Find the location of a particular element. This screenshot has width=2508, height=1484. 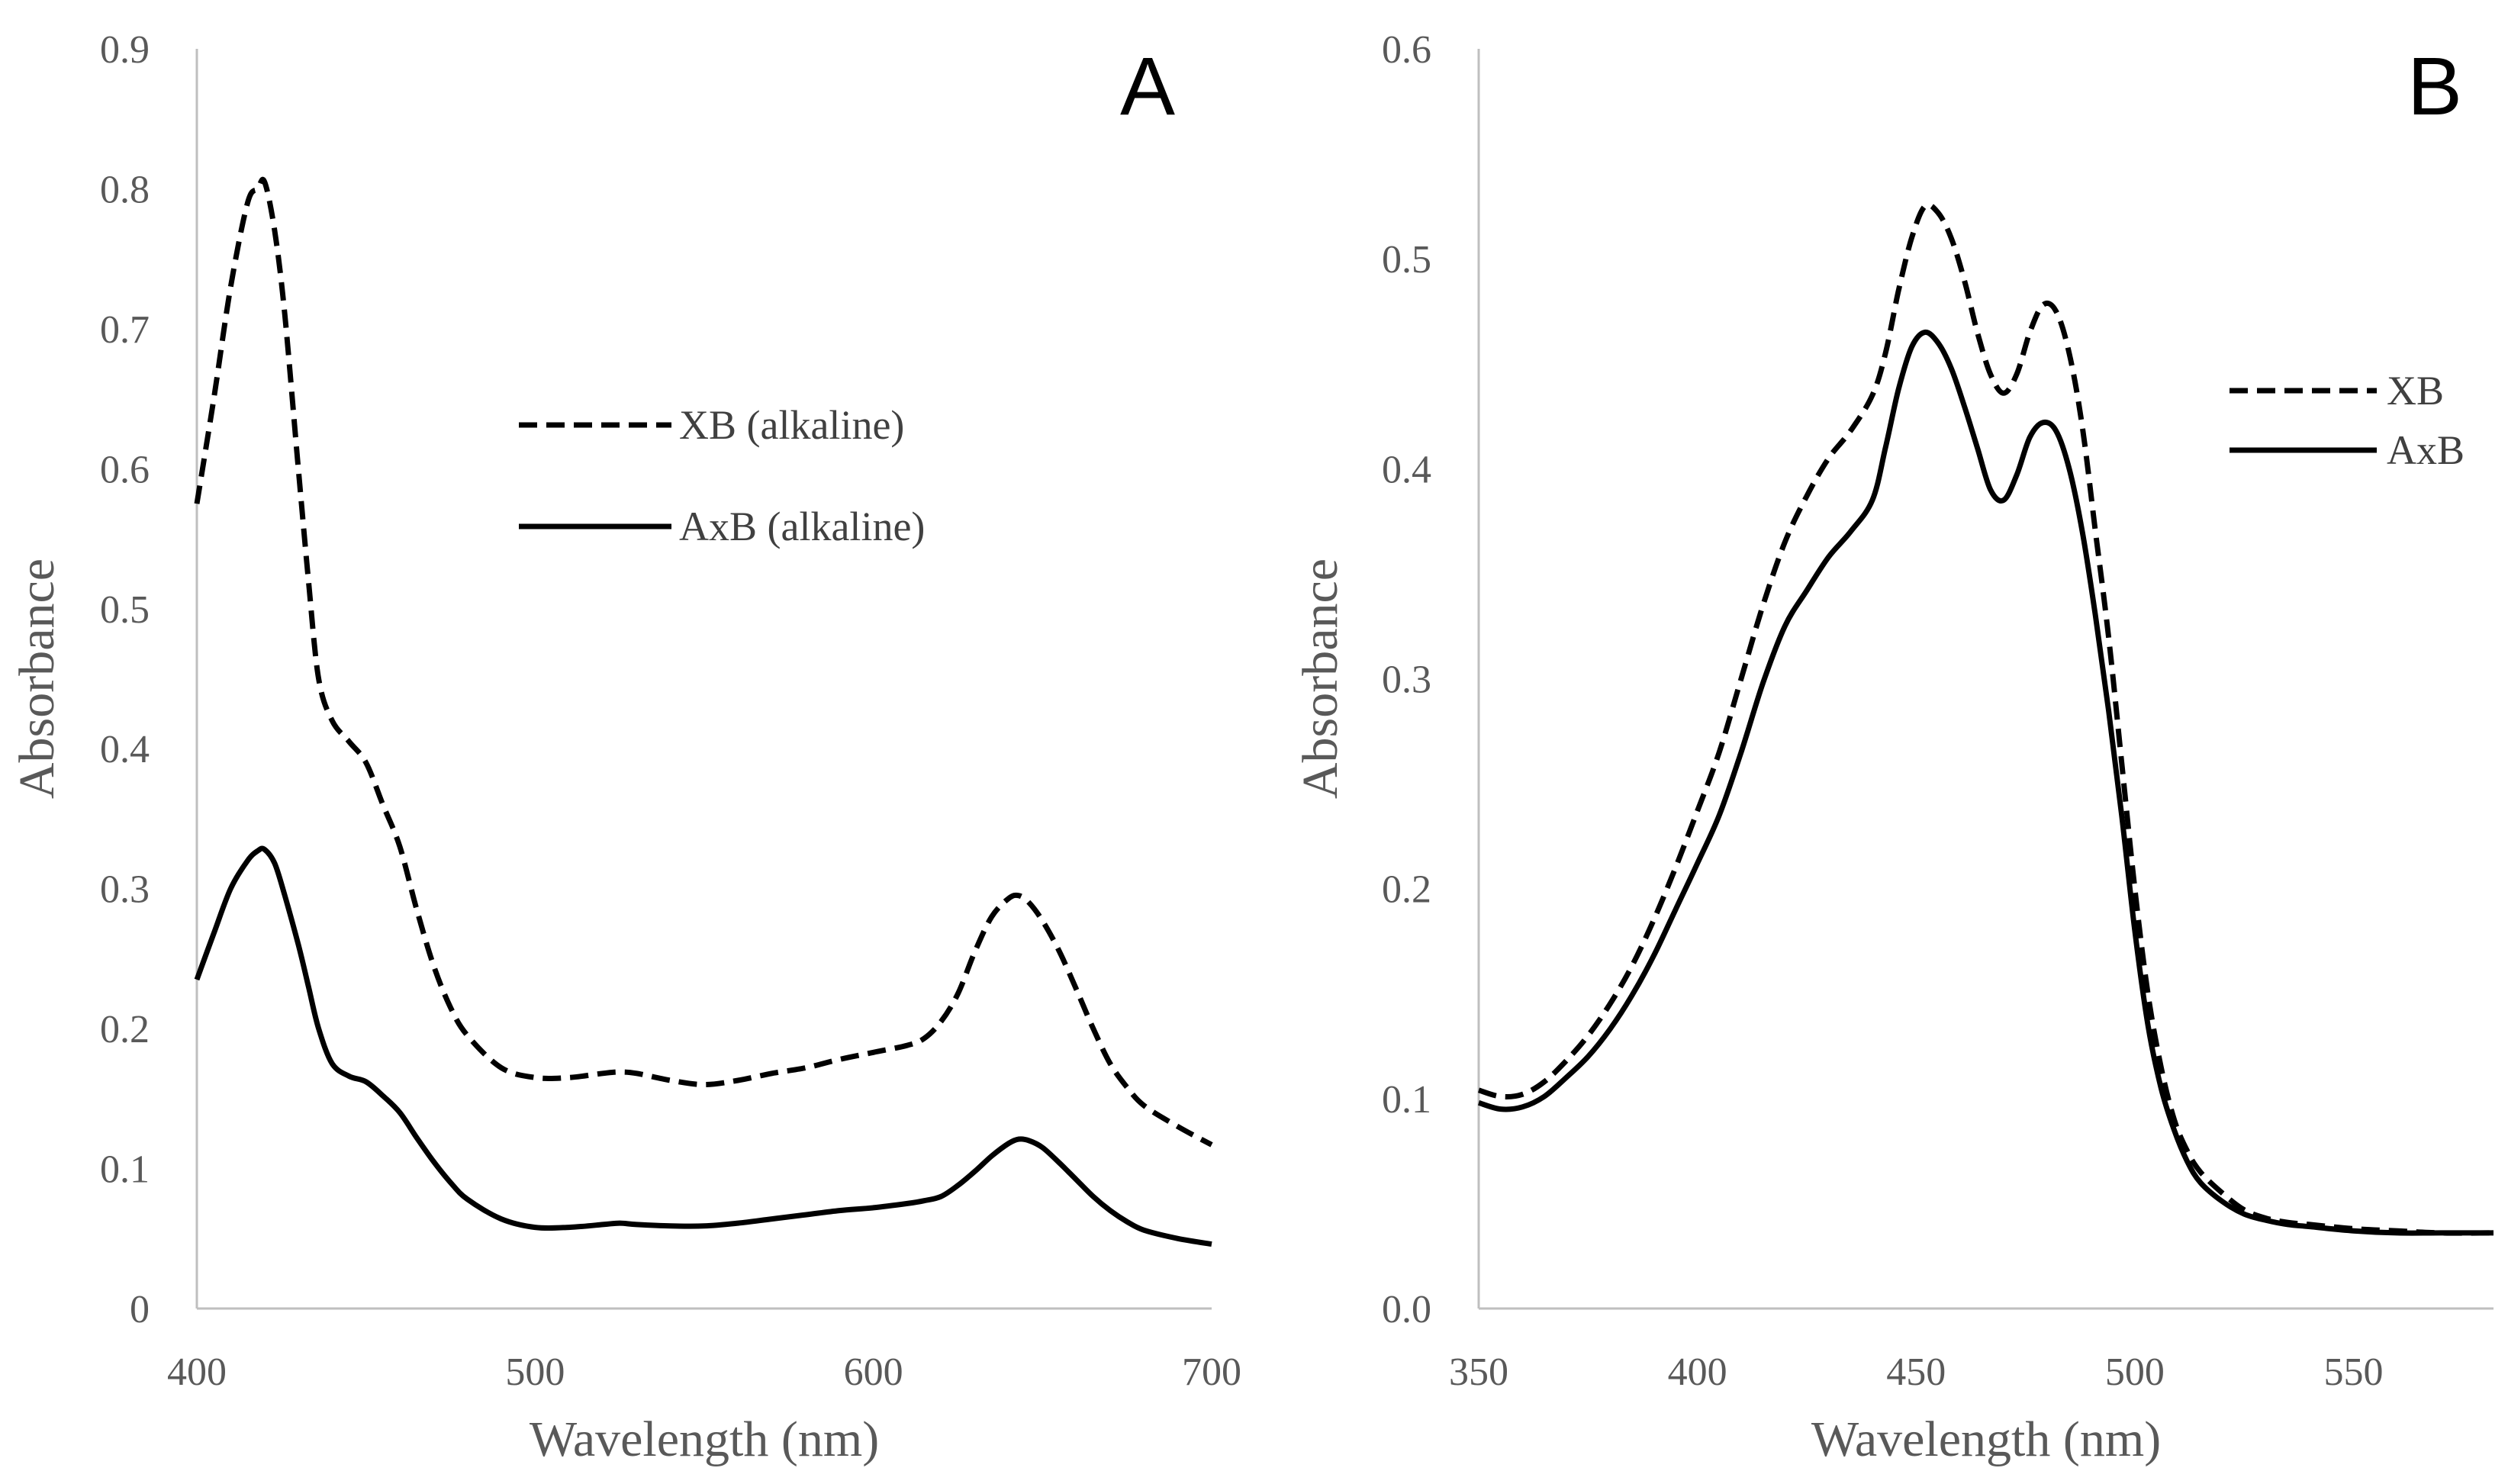

panel-a-x-axis-title: Wavelength (nm) is located at coordinates (704, 1439).